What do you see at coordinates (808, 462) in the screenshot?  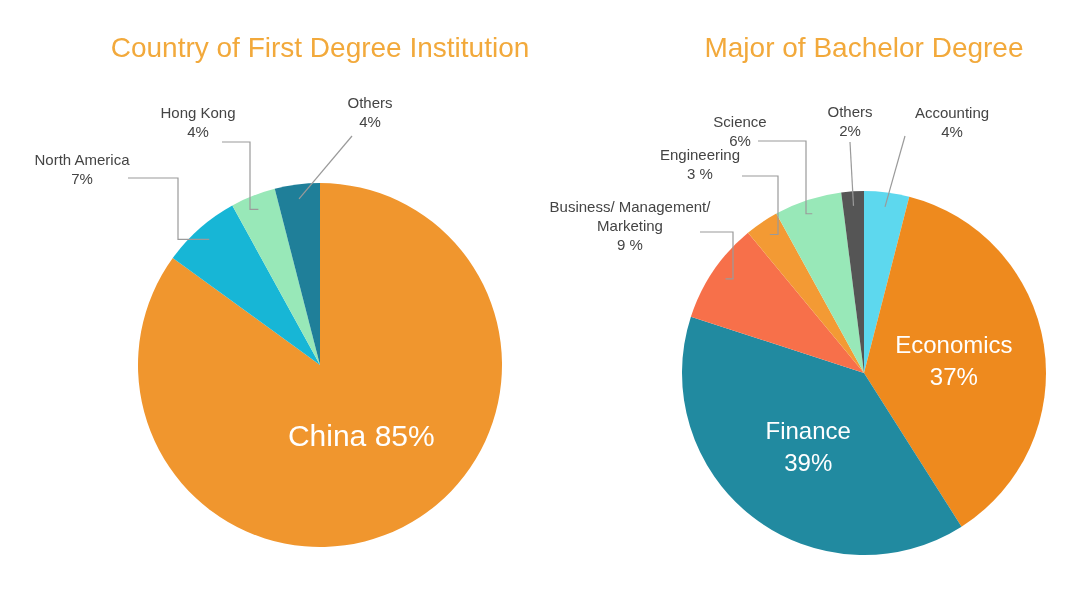 I see `data-label: 39%` at bounding box center [808, 462].